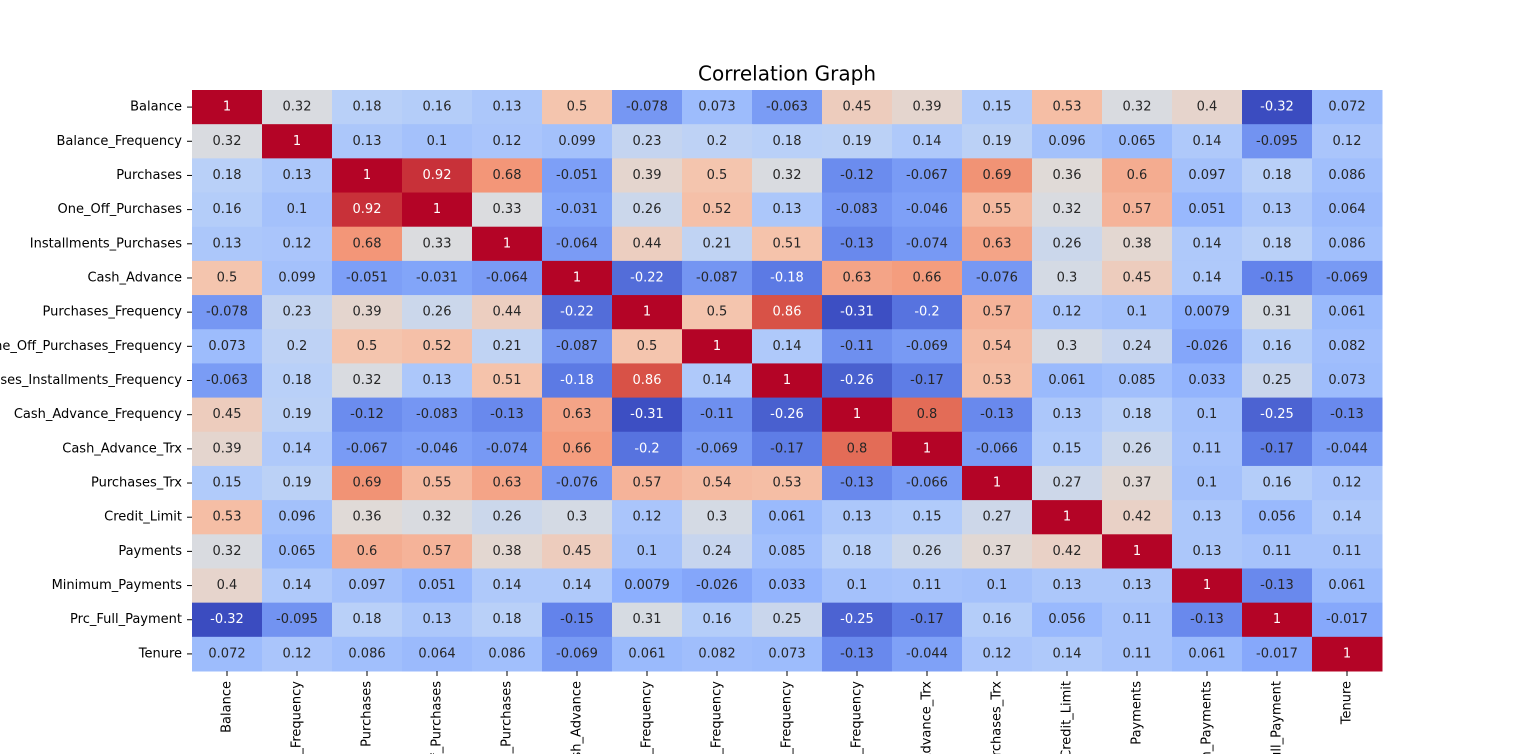 The width and height of the screenshot is (1536, 754). What do you see at coordinates (507, 312) in the screenshot?
I see `cell-label: 0.44` at bounding box center [507, 312].